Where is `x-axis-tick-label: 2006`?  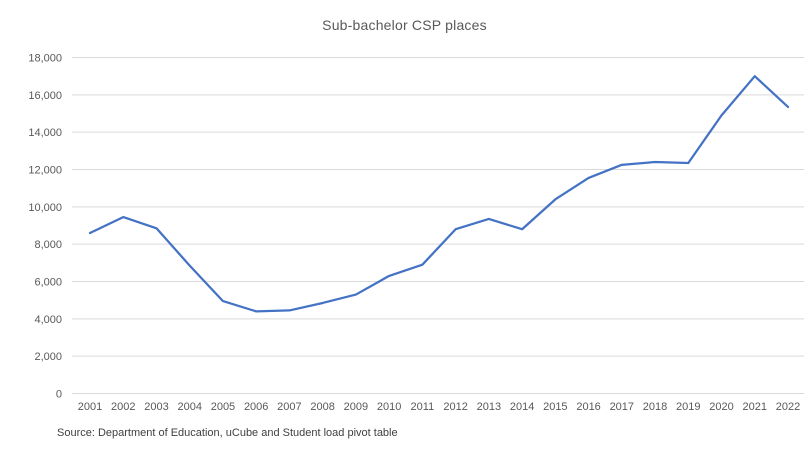 x-axis-tick-label: 2006 is located at coordinates (256, 407).